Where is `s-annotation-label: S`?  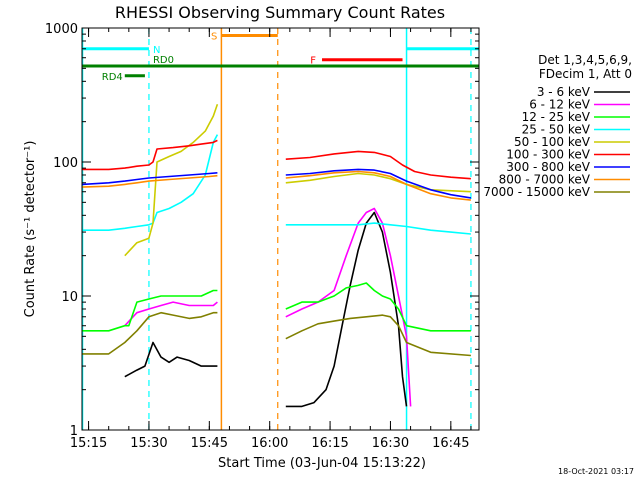
s-annotation-label: S is located at coordinates (214, 36).